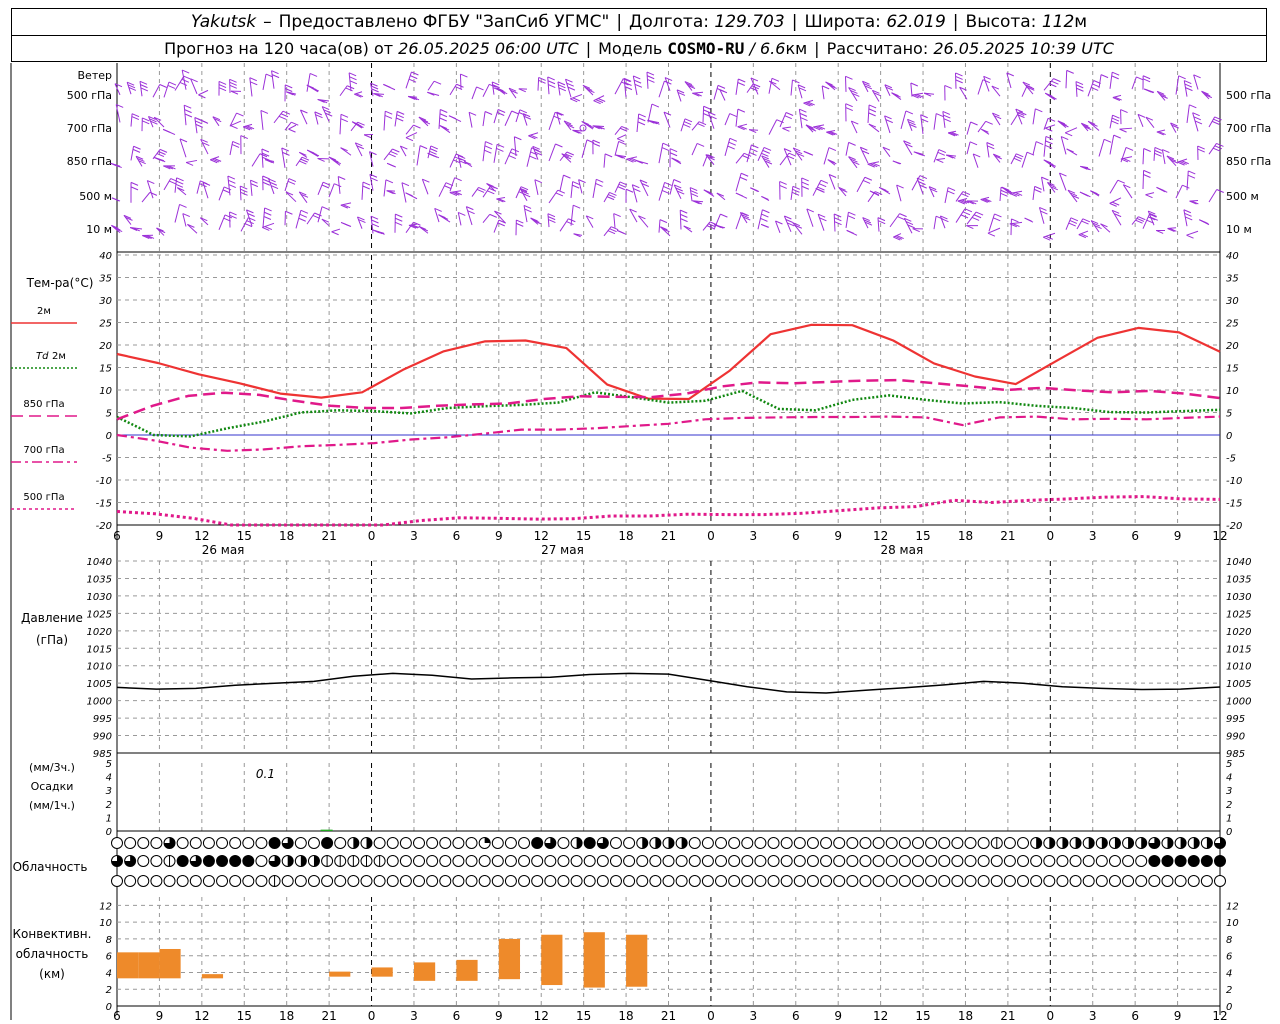 This screenshot has height=1024, width=1280. Describe the element at coordinates (117, 861) in the screenshot. I see `cloud-cell-three-quarter` at that location.